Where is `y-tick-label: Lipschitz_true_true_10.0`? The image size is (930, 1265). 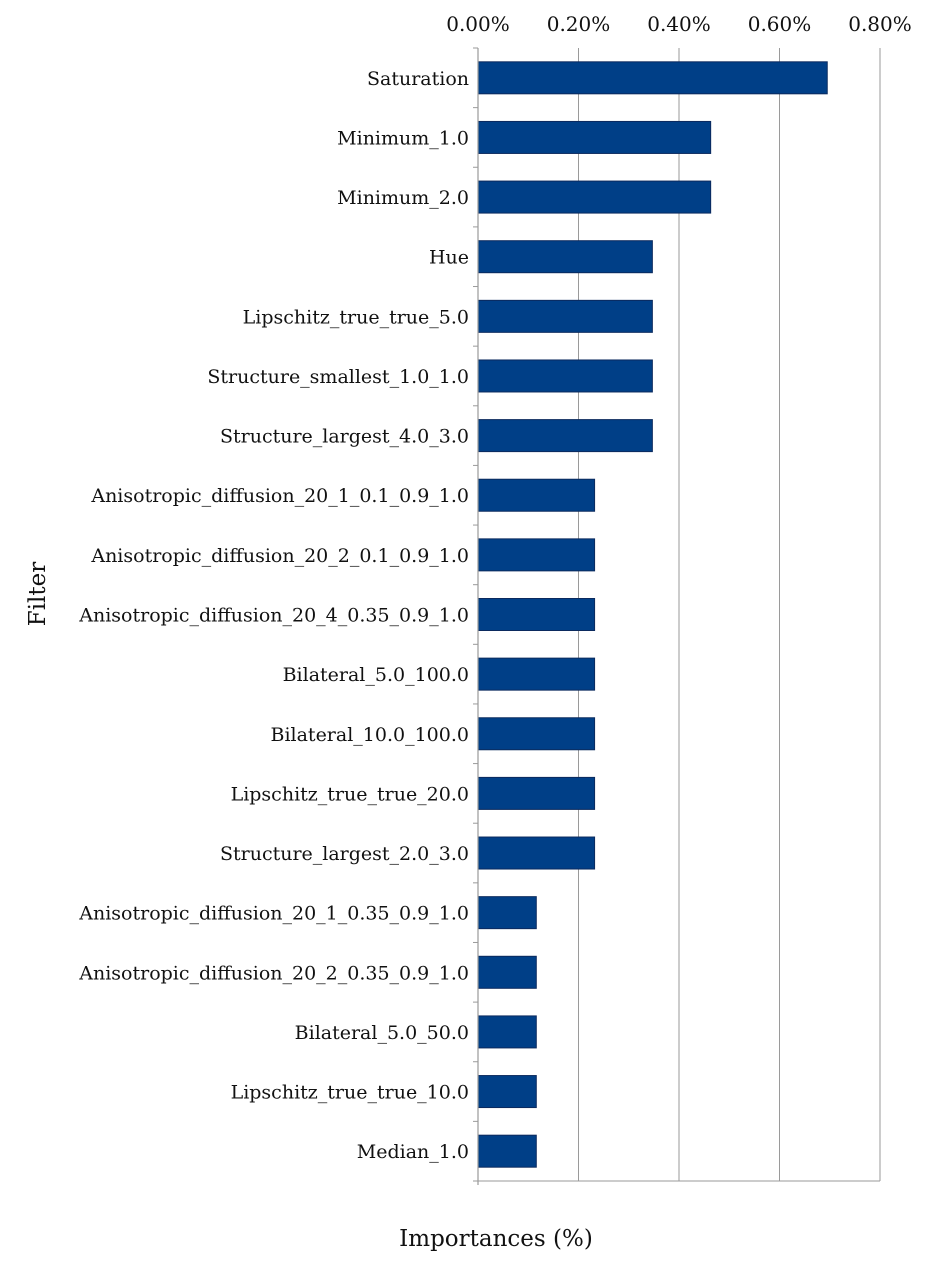 y-tick-label: Lipschitz_true_true_10.0 is located at coordinates (350, 1093).